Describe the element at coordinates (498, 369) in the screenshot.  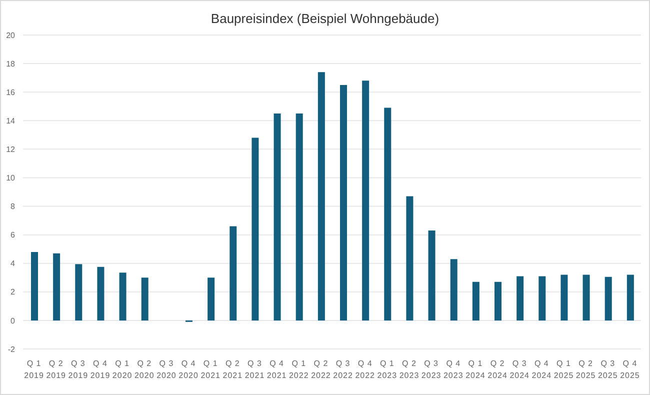
I see `x-tick-label: Q 2 2024` at that location.